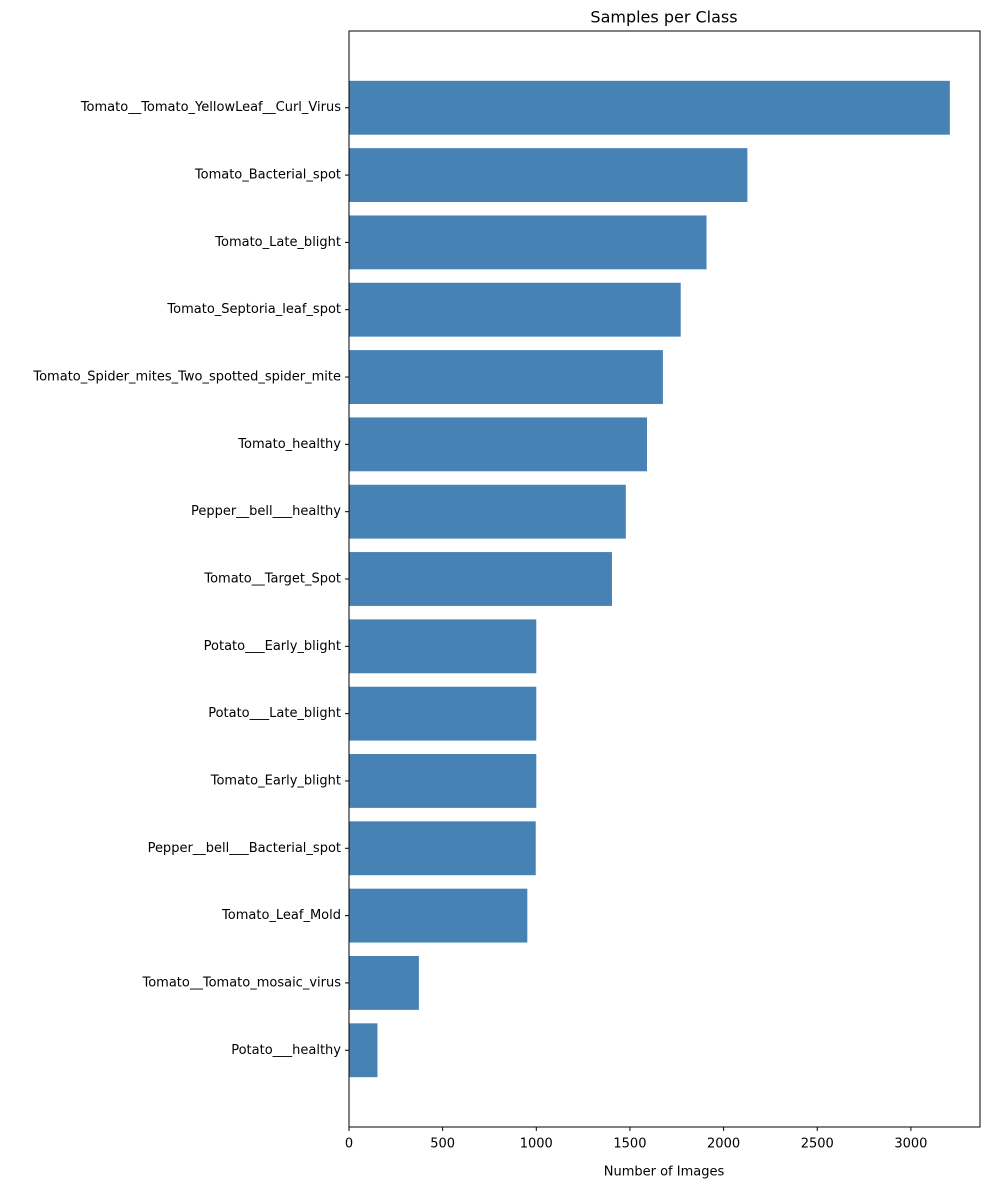  What do you see at coordinates (289, 444) in the screenshot?
I see `y-tick-label: Tomato_healthy` at bounding box center [289, 444].